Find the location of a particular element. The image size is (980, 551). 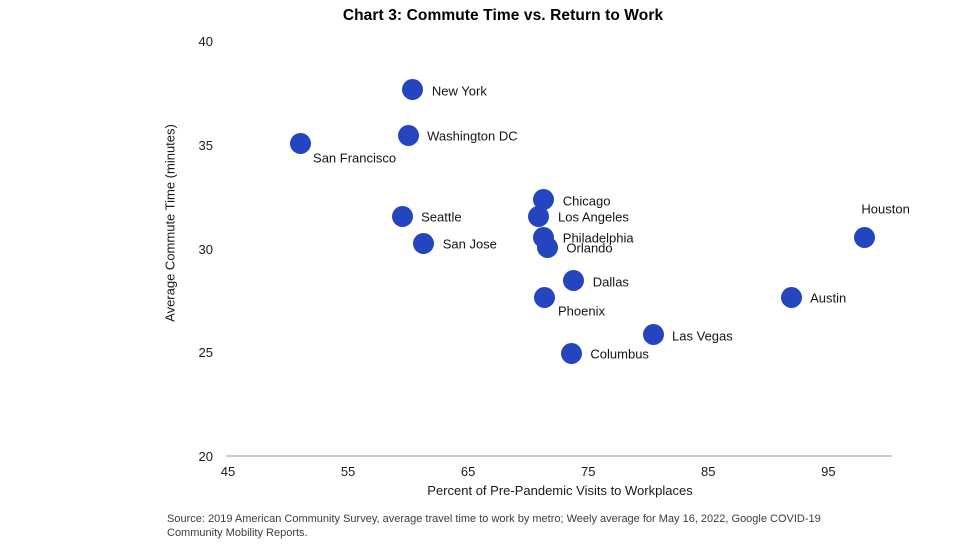

city-label-seattle: Seattle is located at coordinates (441, 217).